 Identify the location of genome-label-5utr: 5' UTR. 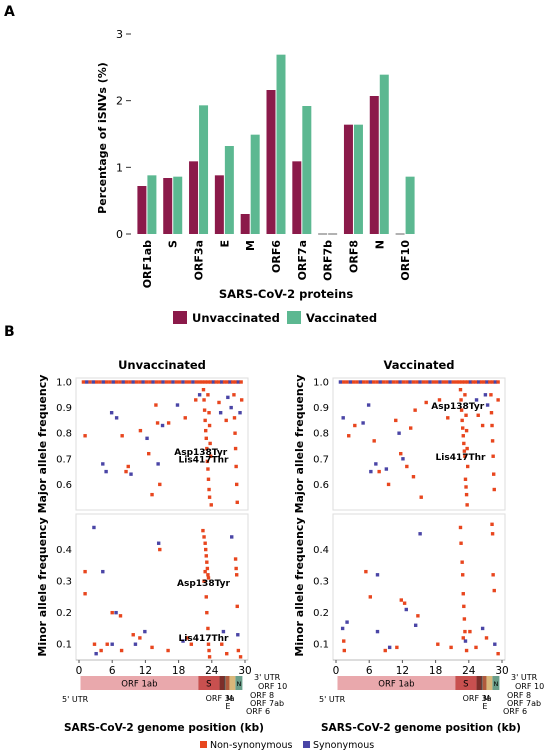
(332, 699).